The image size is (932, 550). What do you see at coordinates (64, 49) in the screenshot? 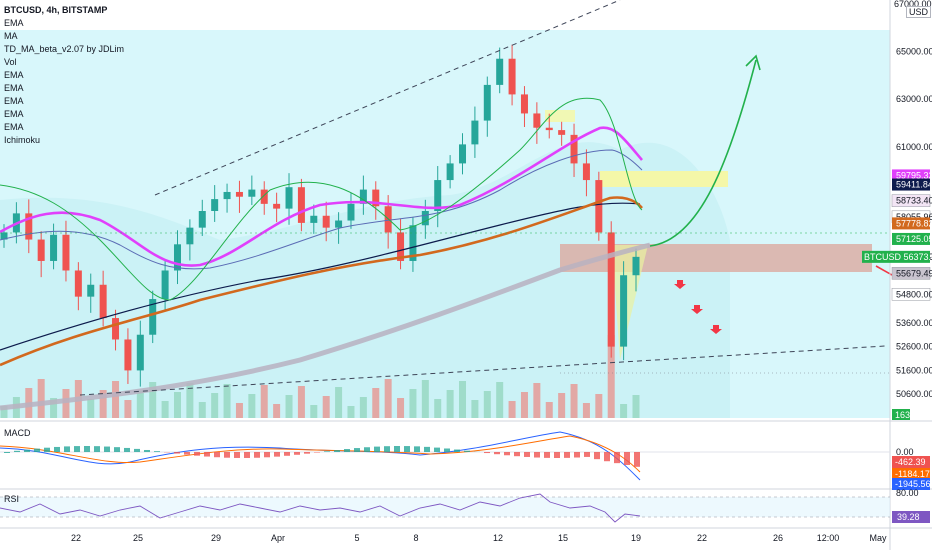
I see `indicator-item: TD_MA_beta_v2.07 by JDLim` at bounding box center [64, 49].